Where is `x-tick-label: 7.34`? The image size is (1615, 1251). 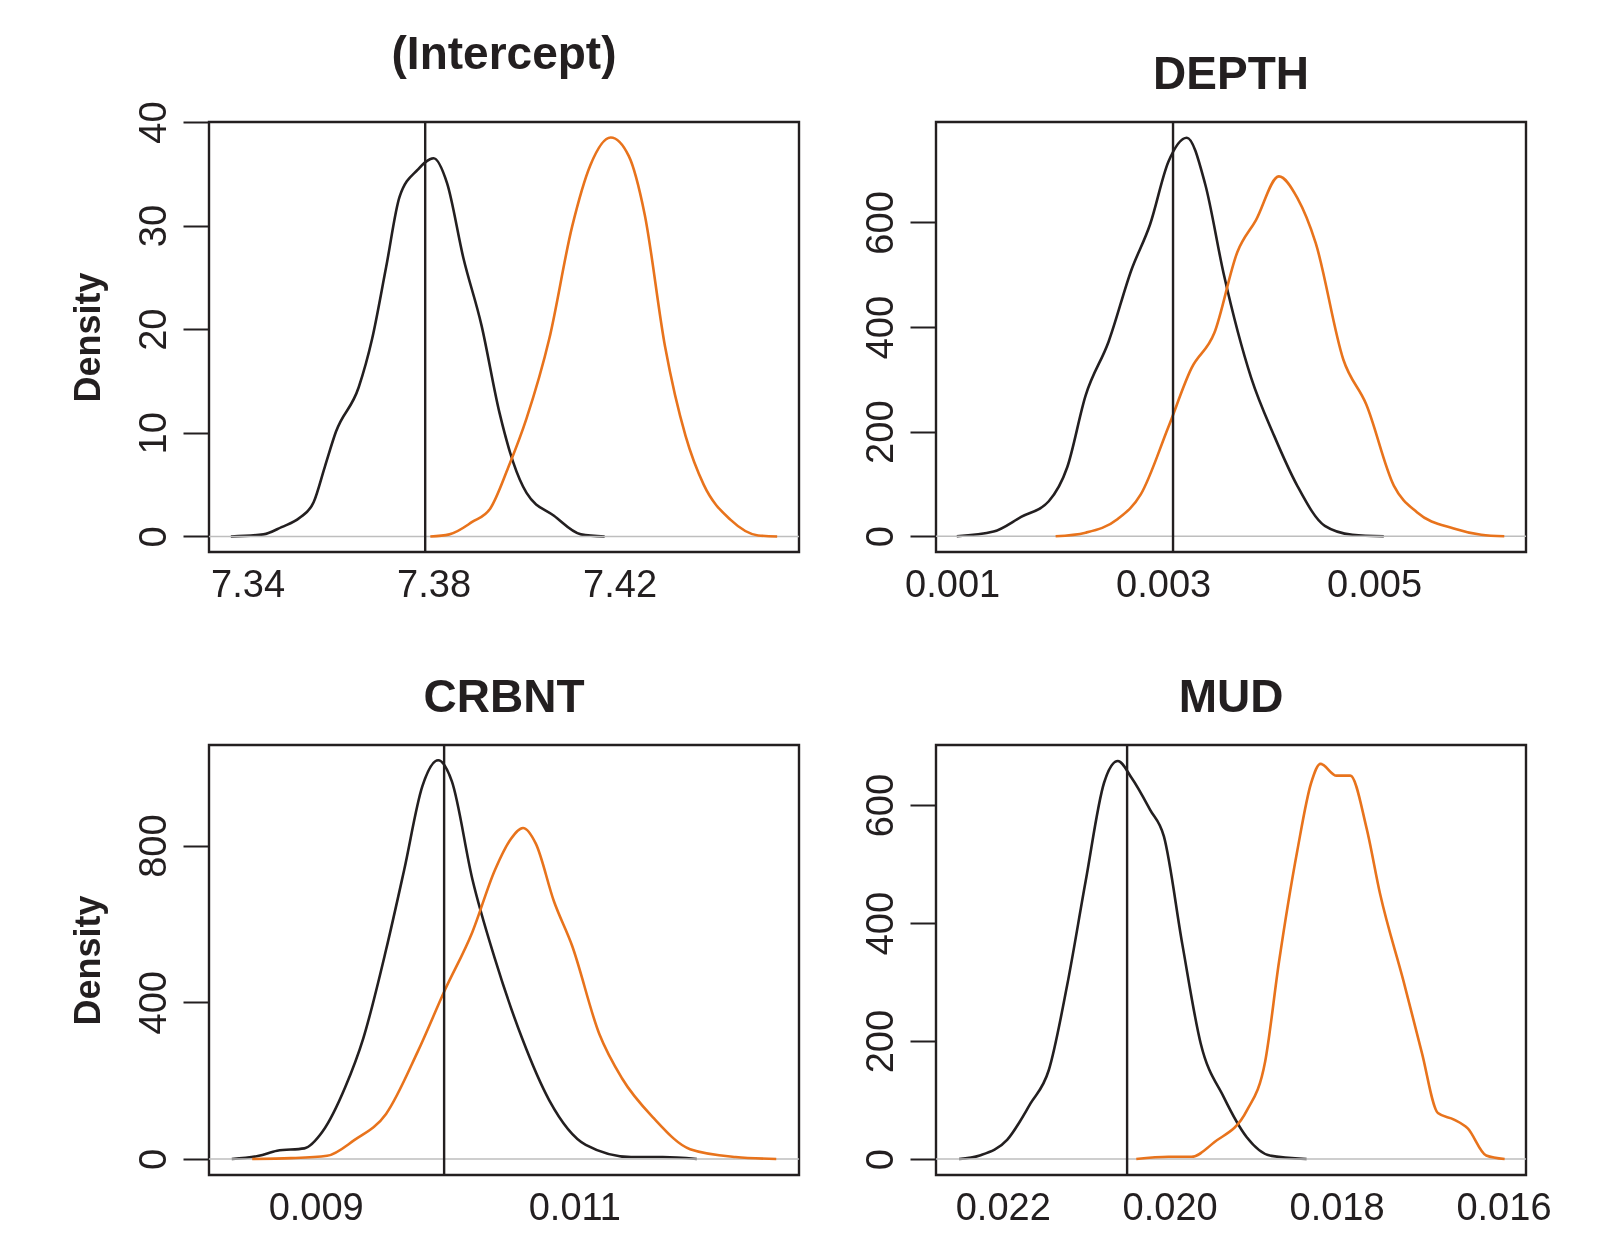
x-tick-label: 7.34 is located at coordinates (248, 583).